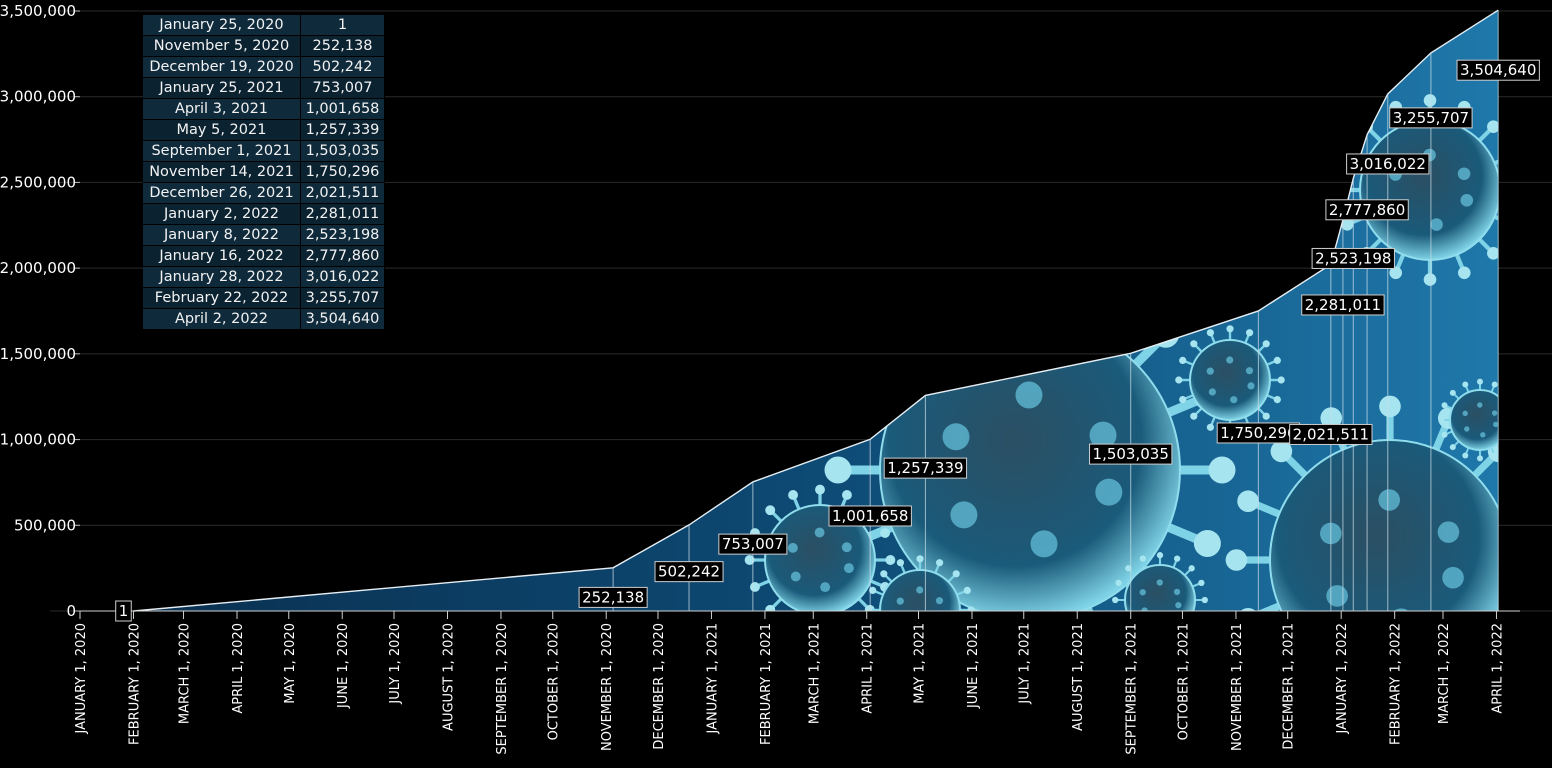 The width and height of the screenshot is (1552, 768). What do you see at coordinates (919, 663) in the screenshot?
I see `x-tick-label: MAY 1, 2021` at bounding box center [919, 663].